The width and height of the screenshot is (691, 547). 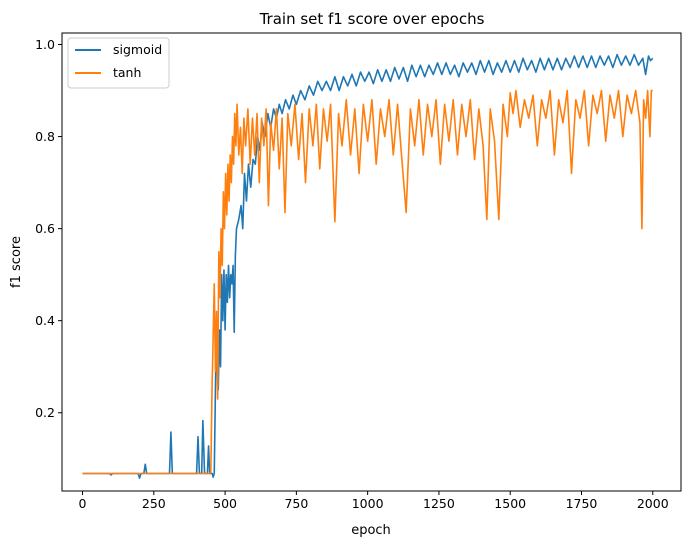 I want to click on y-tick-label: 0.4, so click(x=45, y=320).